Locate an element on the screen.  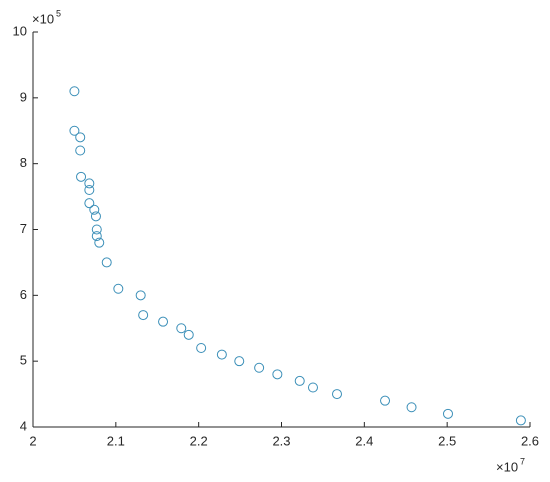
x-tick-label: 2.4 is located at coordinates (364, 440).